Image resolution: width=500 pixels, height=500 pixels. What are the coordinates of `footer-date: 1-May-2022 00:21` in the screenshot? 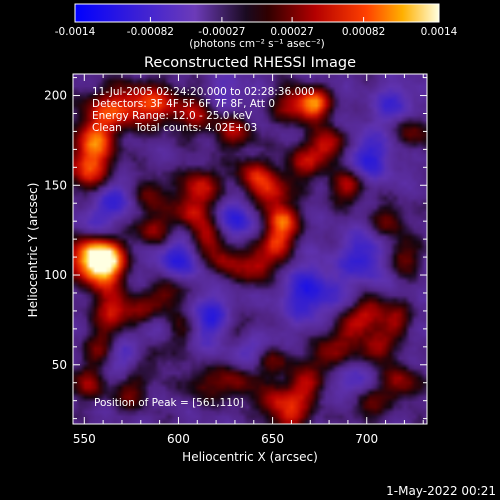 It's located at (441, 491).